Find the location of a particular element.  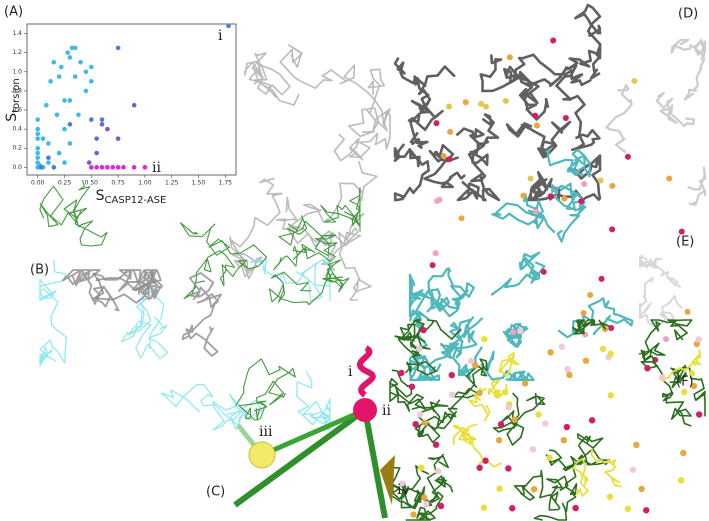

panel-c-model is located at coordinates (314, 432).